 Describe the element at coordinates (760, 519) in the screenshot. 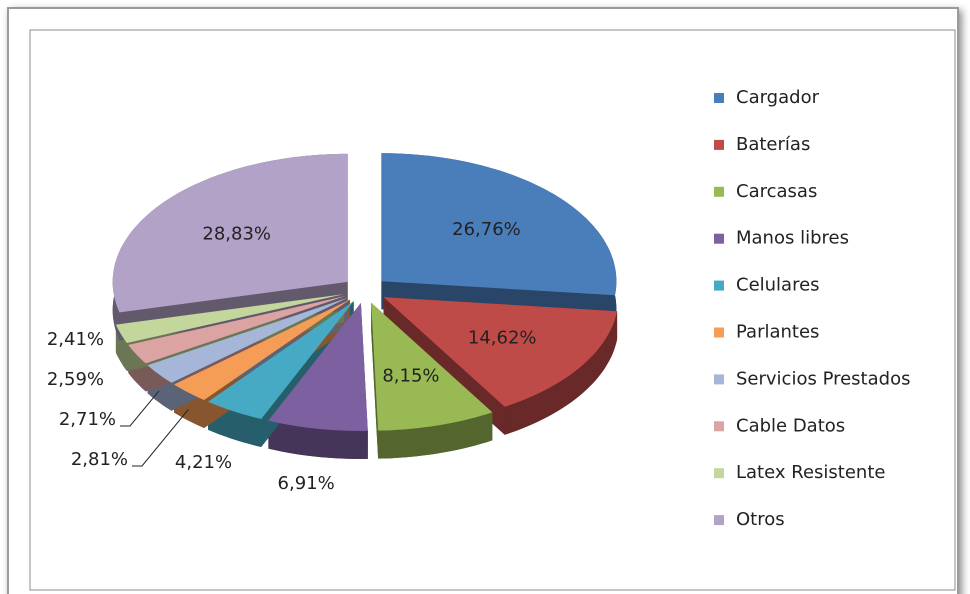

I see `legend-label: Otros` at that location.